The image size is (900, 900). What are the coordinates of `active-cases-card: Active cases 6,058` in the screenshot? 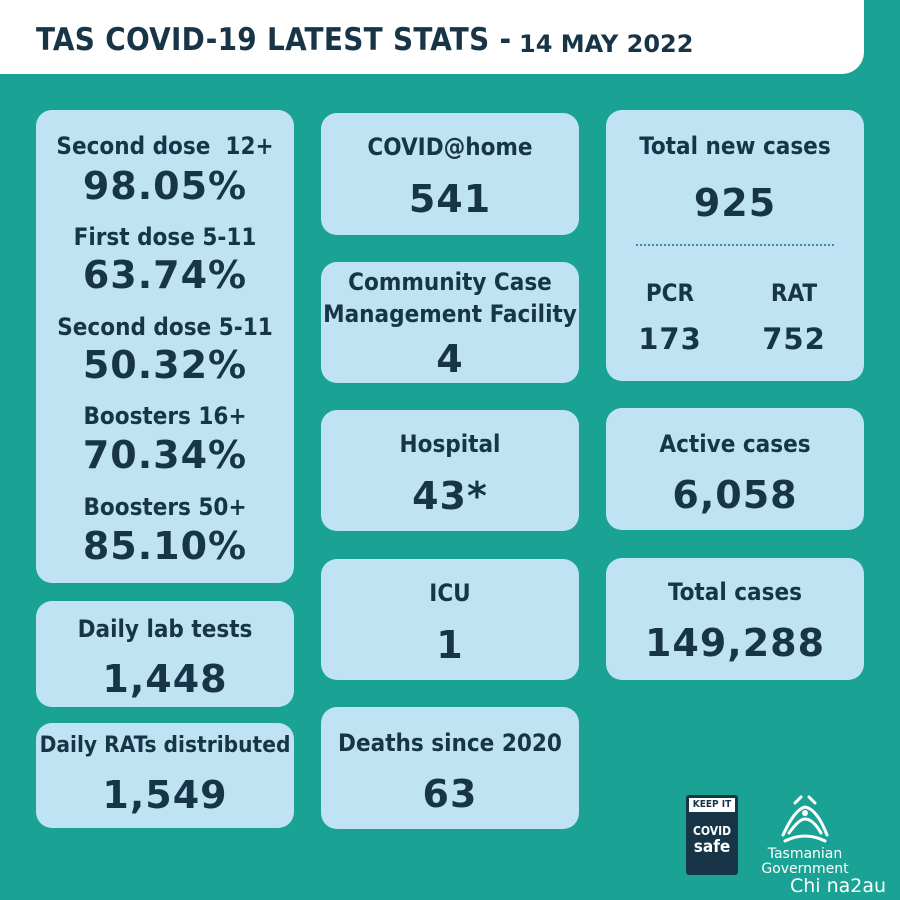 It's located at (735, 469).